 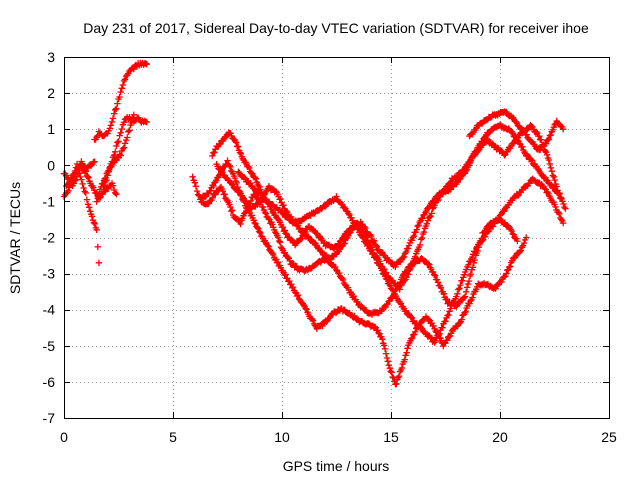 I want to click on y-tick-label: 3, so click(x=51, y=57).